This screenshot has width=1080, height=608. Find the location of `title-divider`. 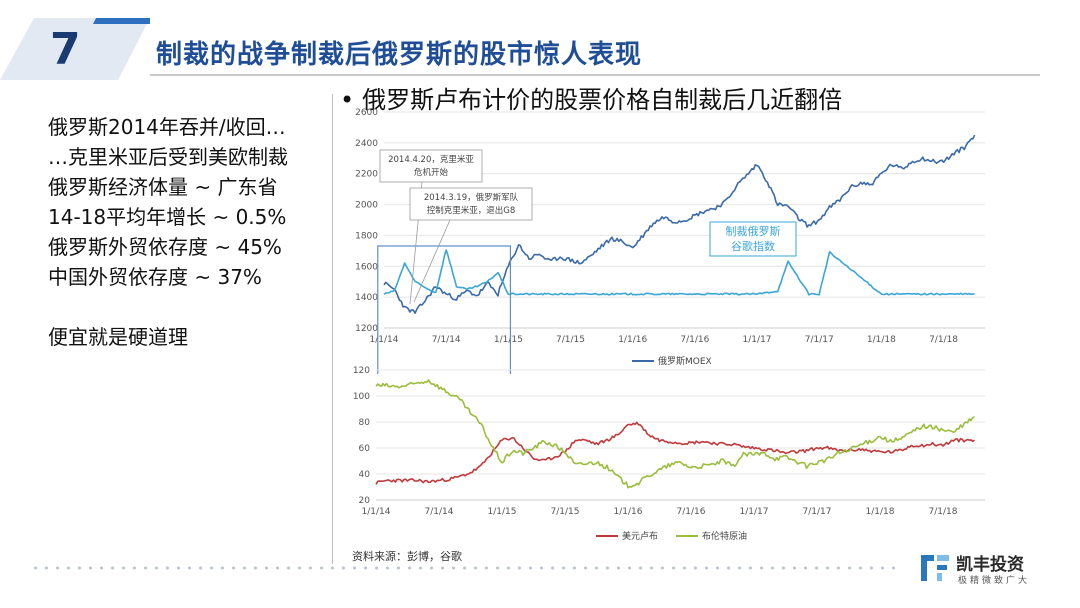

title-divider is located at coordinates (595, 75).